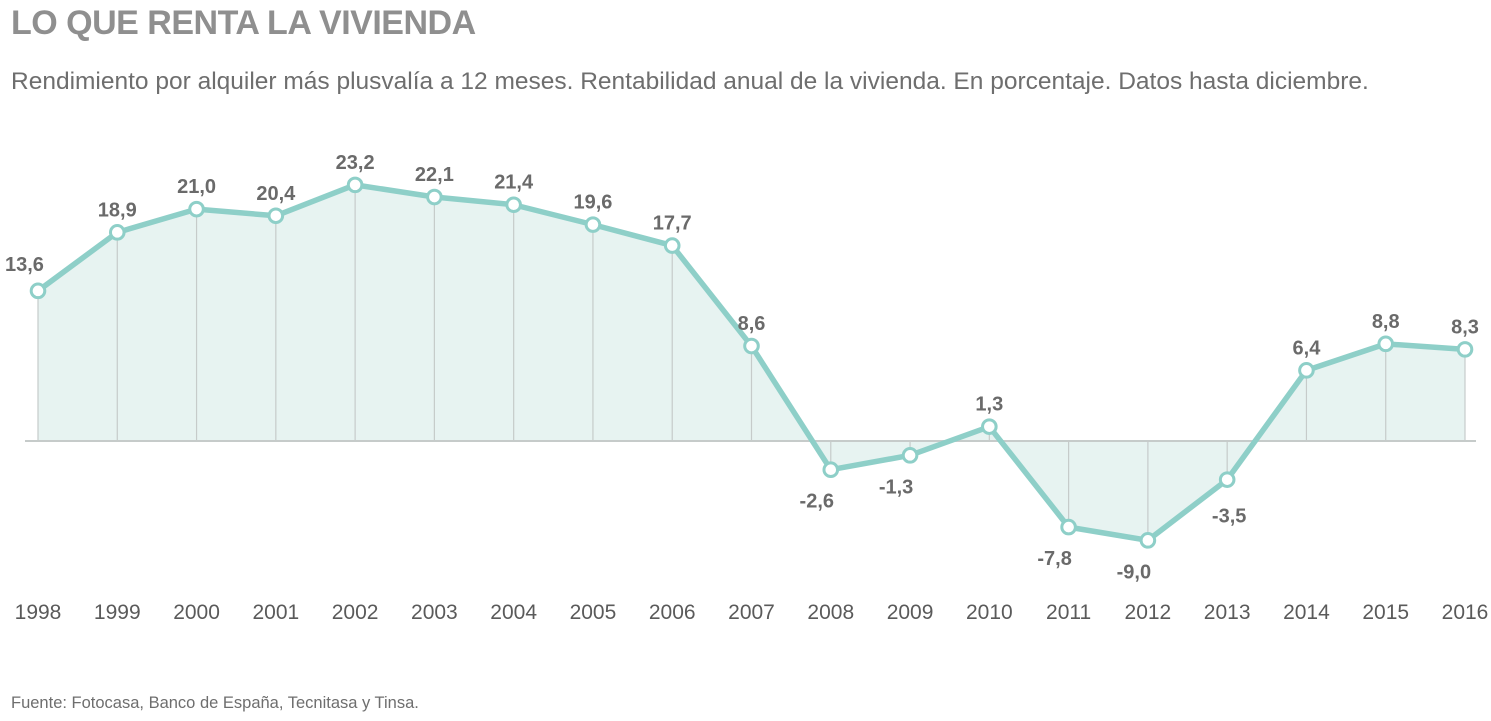 The width and height of the screenshot is (1491, 721). I want to click on data-point-2002, so click(355, 185).